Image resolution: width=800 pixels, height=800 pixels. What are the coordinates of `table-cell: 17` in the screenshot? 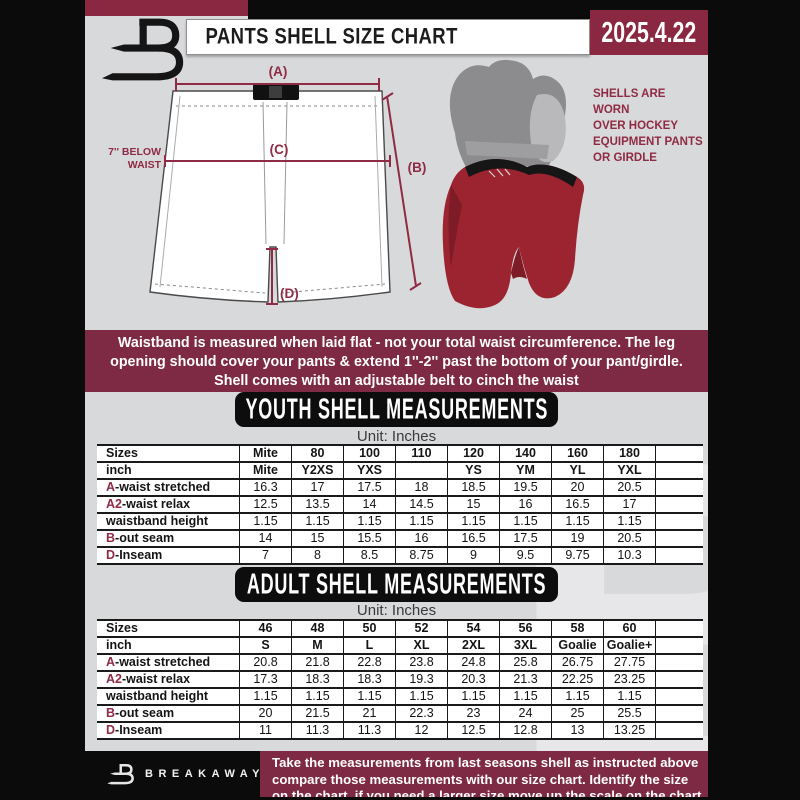 It's located at (629, 504).